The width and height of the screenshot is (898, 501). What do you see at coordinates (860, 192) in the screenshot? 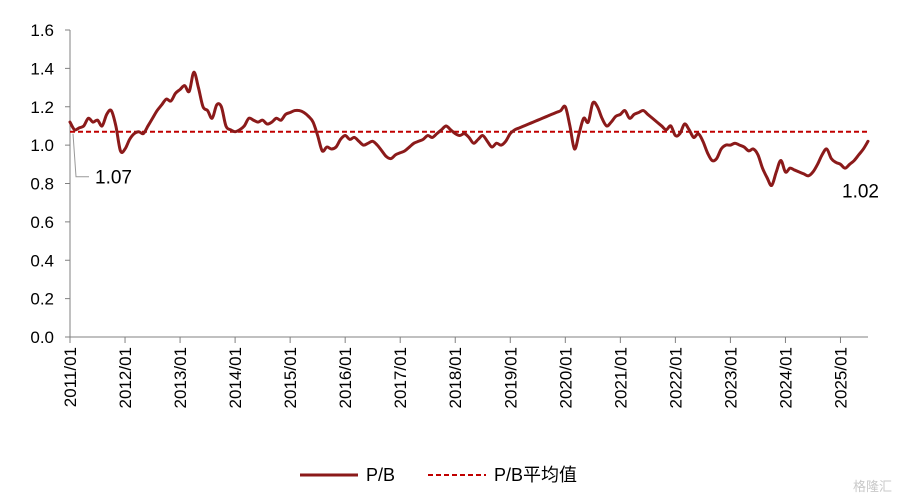
I see `end-value-label: 1.02` at bounding box center [860, 192].